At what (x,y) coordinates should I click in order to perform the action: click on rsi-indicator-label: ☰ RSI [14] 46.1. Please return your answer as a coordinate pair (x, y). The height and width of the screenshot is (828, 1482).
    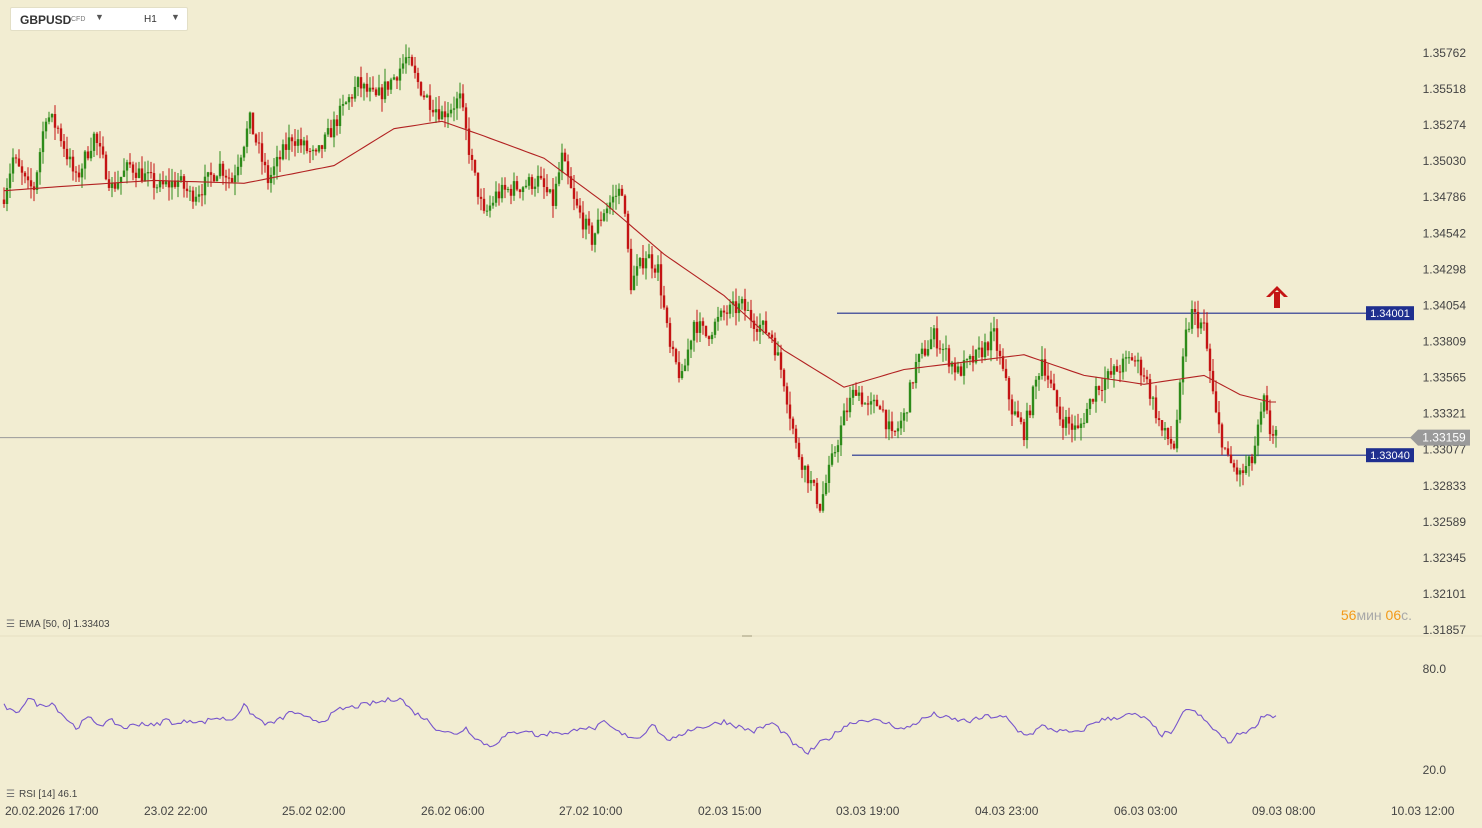
    Looking at the image, I should click on (41, 794).